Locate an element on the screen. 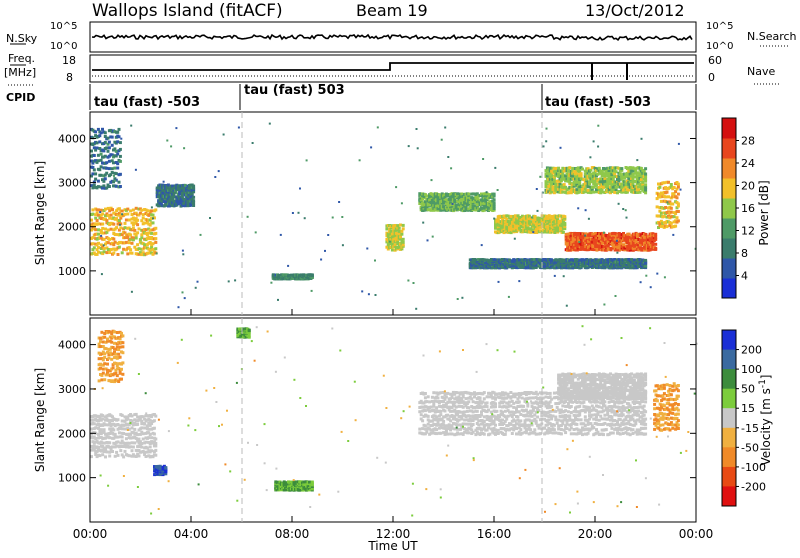 The width and height of the screenshot is (800, 558). nave-tick-low: 0 is located at coordinates (711, 77).